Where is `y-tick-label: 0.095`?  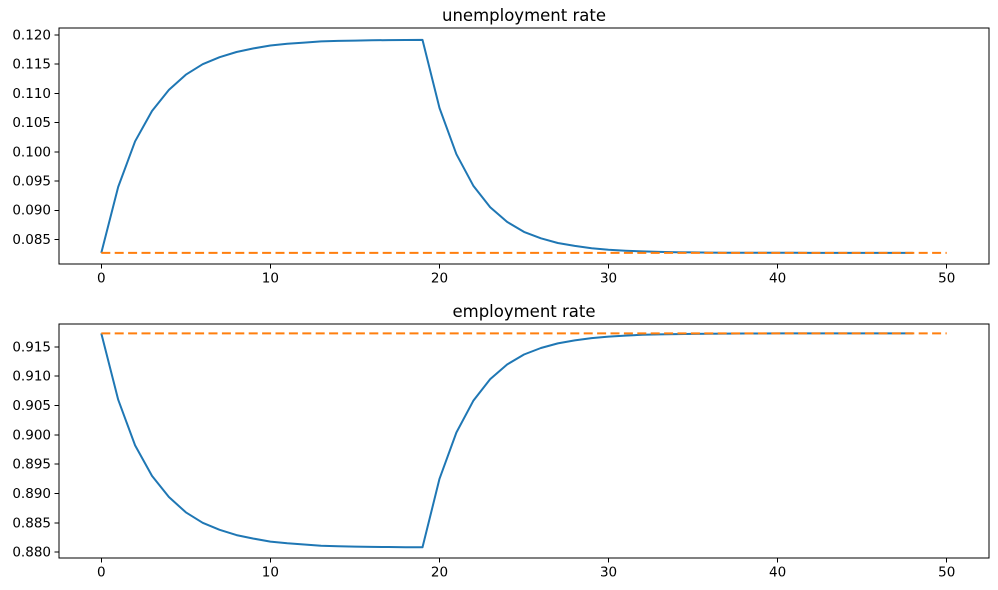 y-tick-label: 0.095 is located at coordinates (31, 182).